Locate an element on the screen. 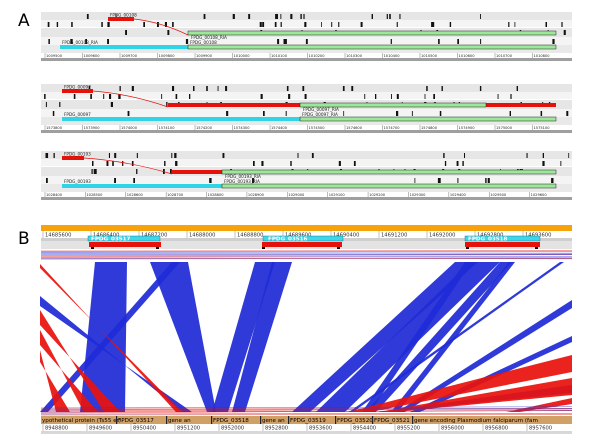 The height and width of the screenshot is (445, 600). ruler-tick-label: 8955200 is located at coordinates (408, 429).